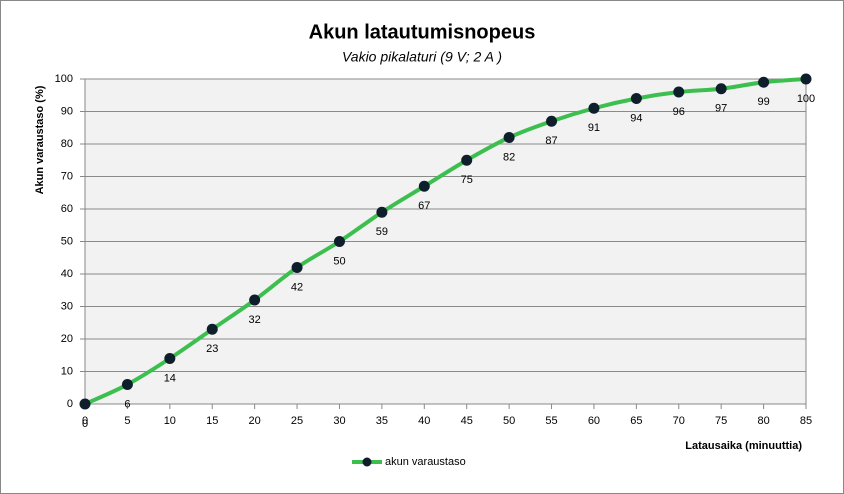 This screenshot has height=494, width=844. Describe the element at coordinates (422, 57) in the screenshot. I see `chart-subtitle: Vakio pikalaturi (9 V; 2 A )` at that location.